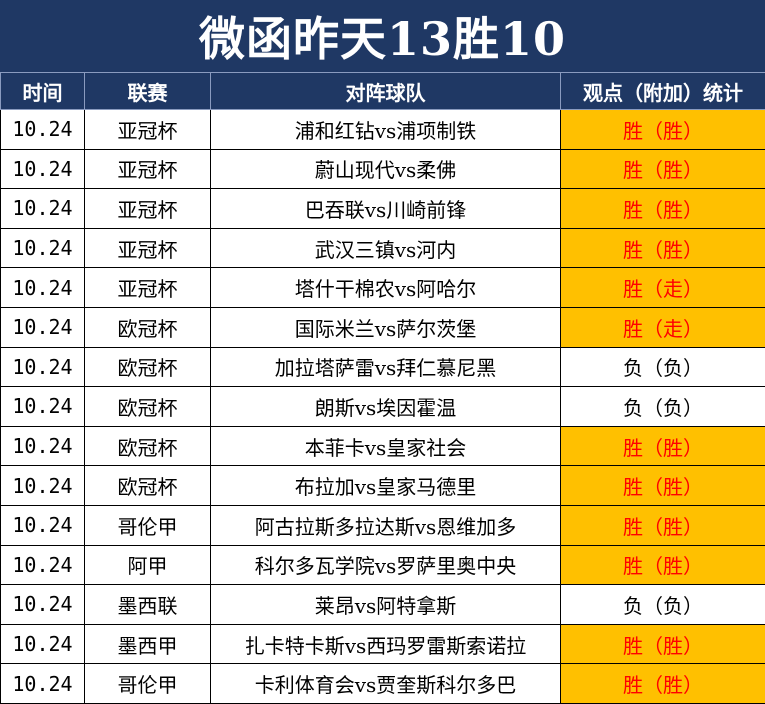 This screenshot has width=765, height=704. I want to click on table-row: 10.24 亚冠杯 蔚山现代vs柔佛 胜（胜）, so click(382, 169).